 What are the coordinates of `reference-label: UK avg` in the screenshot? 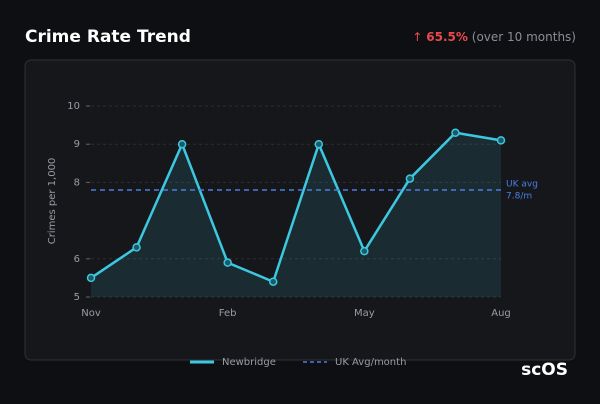 It's located at (522, 185).